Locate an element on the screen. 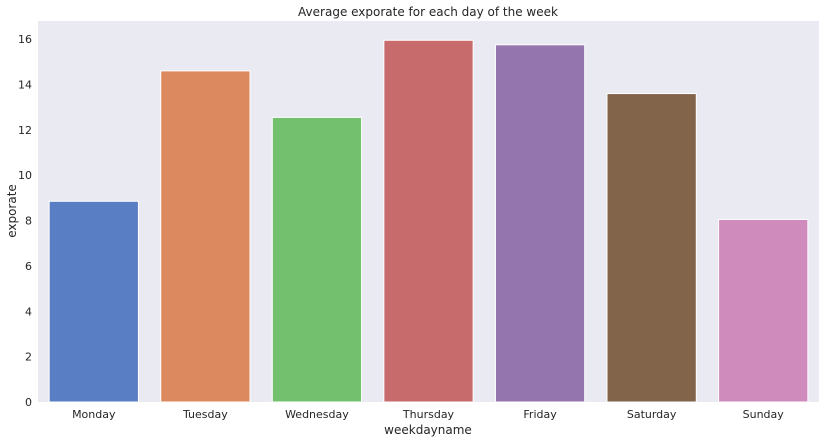 Image resolution: width=831 pixels, height=442 pixels. x-axis-label: weekdayname is located at coordinates (428, 430).